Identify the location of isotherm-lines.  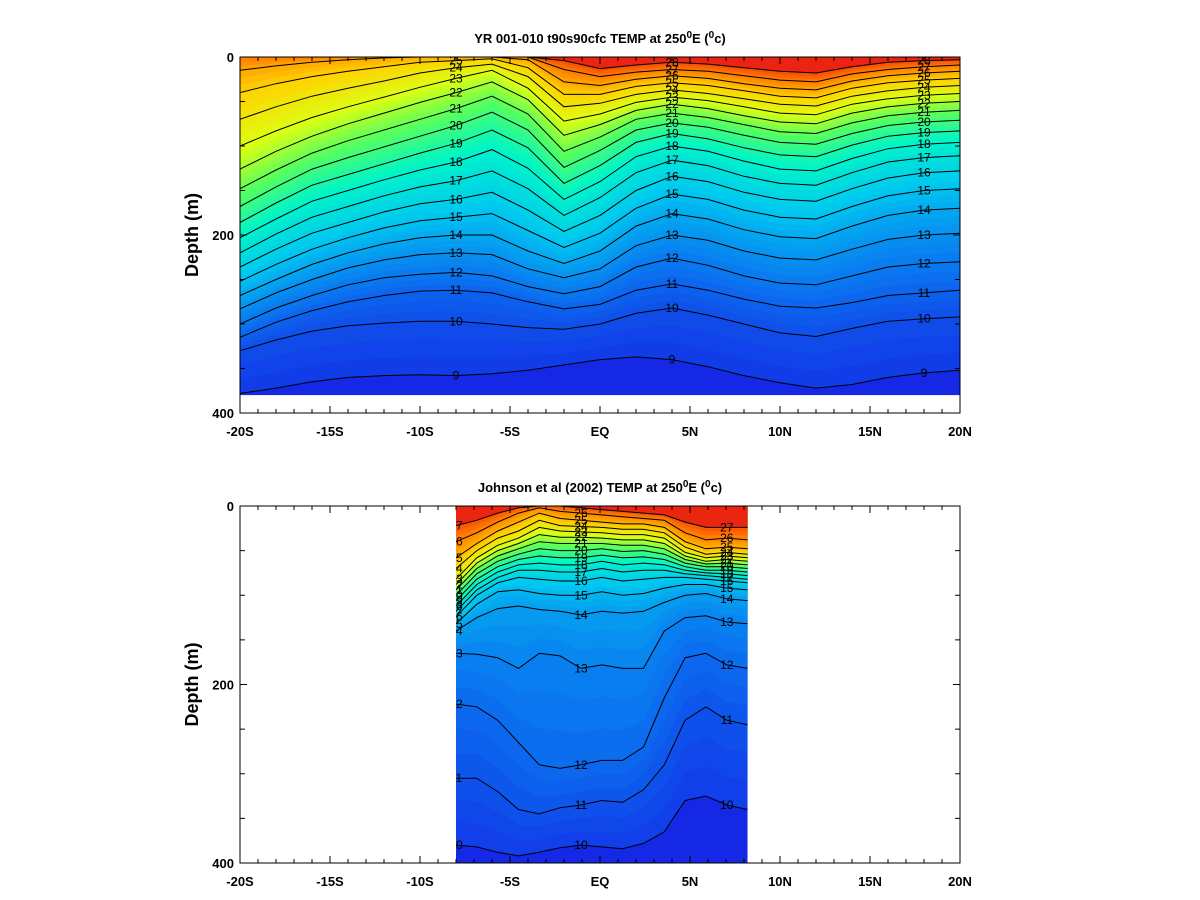
(602, 681).